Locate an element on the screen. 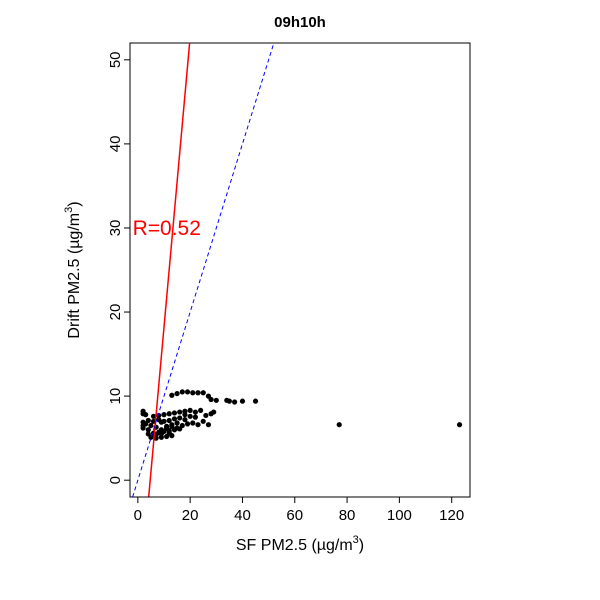  y-tick-label: 30 is located at coordinates (115, 228).